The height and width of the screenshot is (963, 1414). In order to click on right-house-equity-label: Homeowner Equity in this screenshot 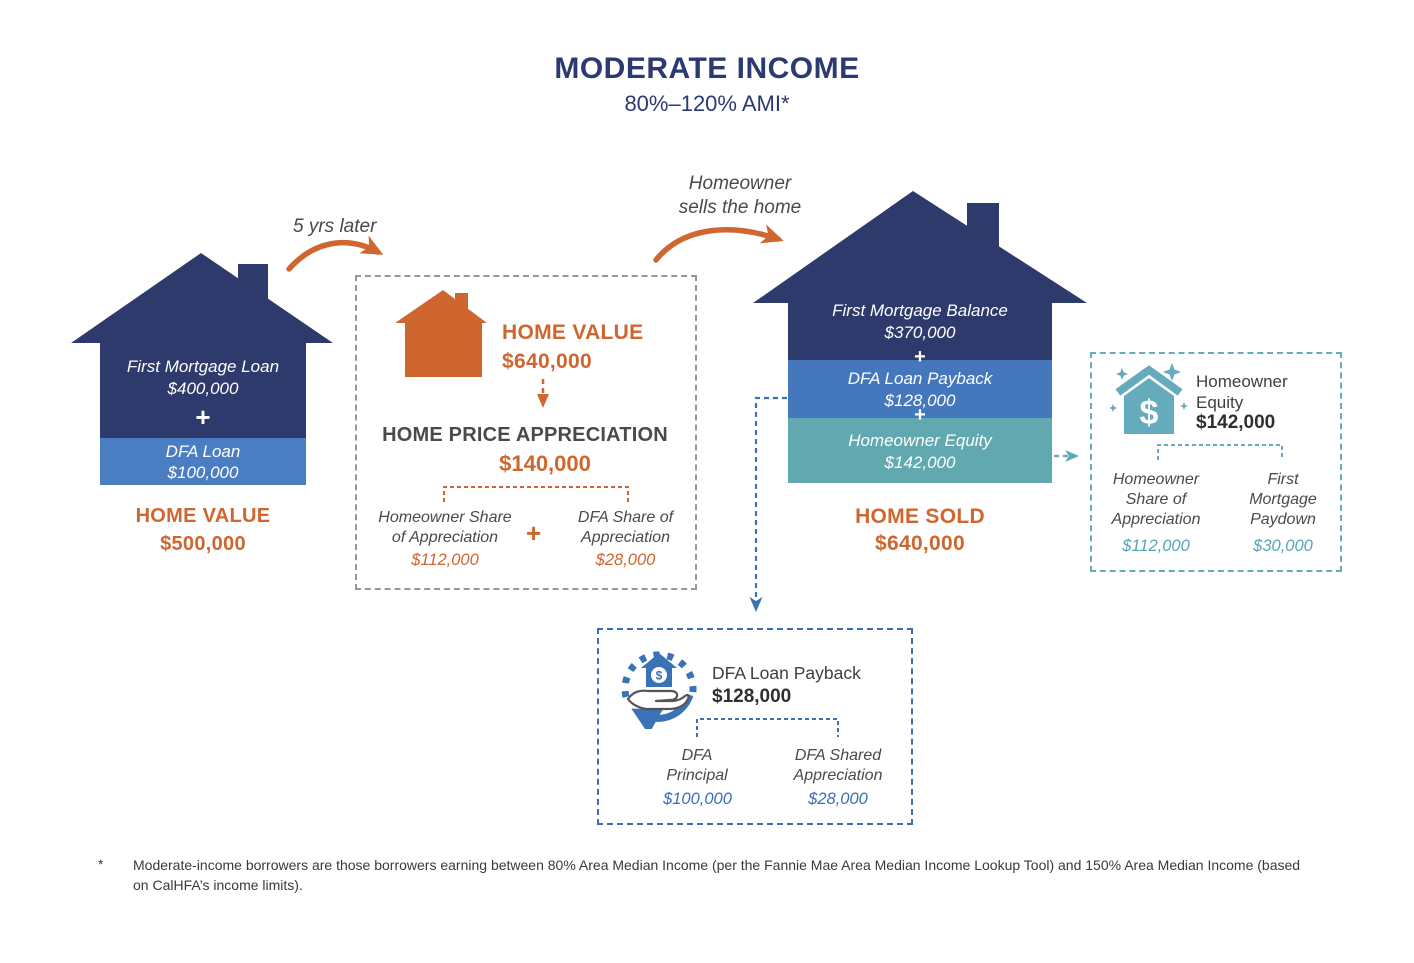, I will do `click(920, 440)`.